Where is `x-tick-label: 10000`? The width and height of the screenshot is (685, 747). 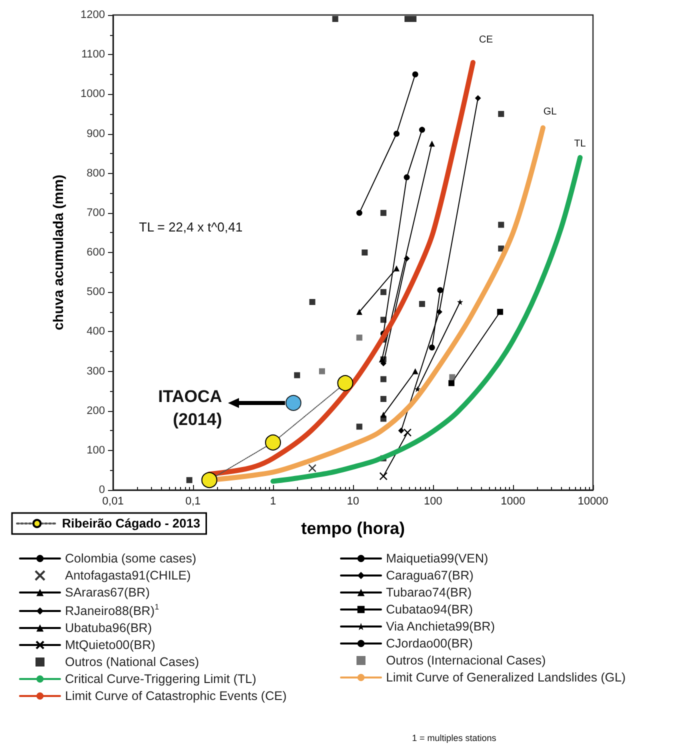 x-tick-label: 10000 is located at coordinates (593, 502).